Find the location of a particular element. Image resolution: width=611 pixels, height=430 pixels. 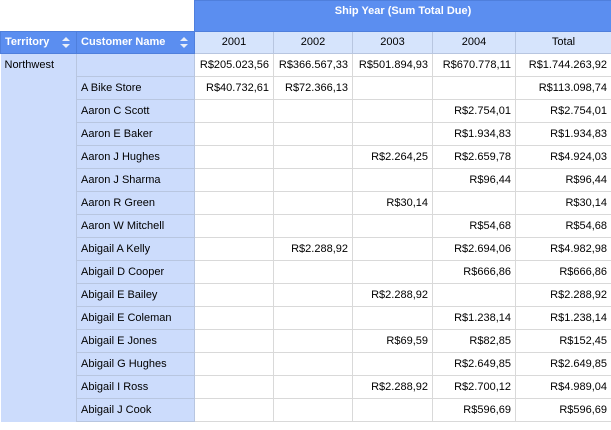

column-header: 2001 is located at coordinates (234, 42).